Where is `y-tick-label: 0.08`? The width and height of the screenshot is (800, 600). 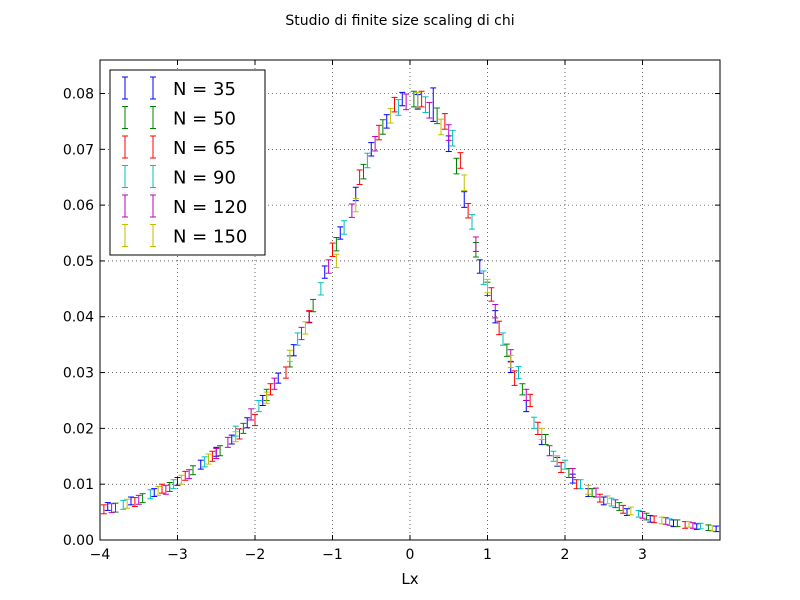 y-tick-label: 0.08 is located at coordinates (78, 94).